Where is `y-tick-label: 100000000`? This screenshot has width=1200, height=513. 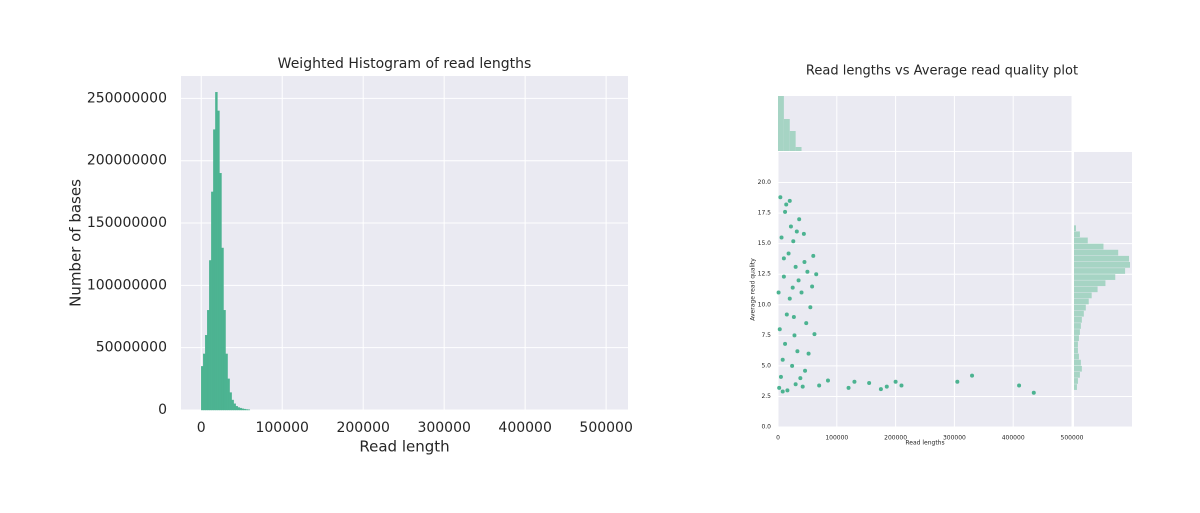 y-tick-label: 100000000 is located at coordinates (127, 285).